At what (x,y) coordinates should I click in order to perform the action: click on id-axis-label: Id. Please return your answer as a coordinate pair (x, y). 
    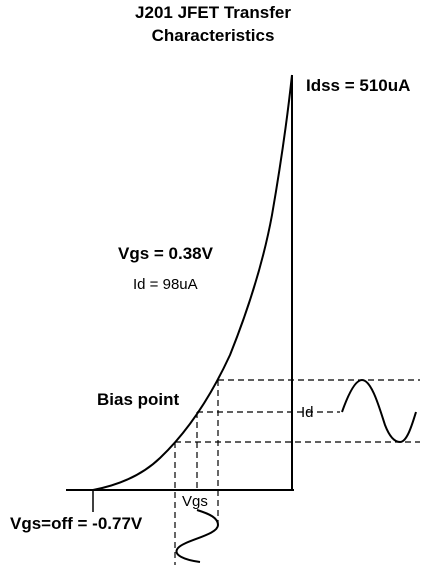
    Looking at the image, I should click on (307, 412).